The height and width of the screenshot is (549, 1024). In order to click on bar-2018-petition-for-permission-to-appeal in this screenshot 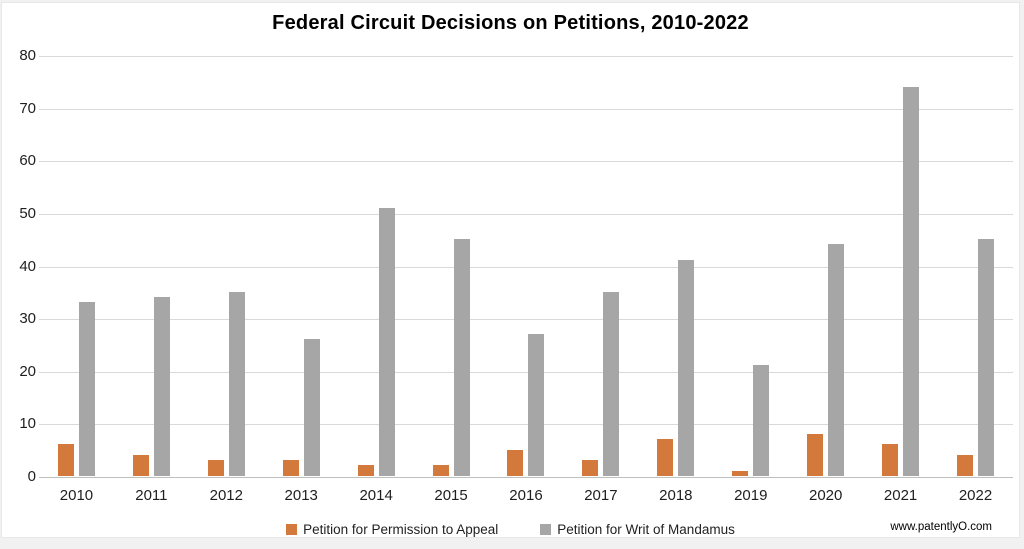, I will do `click(665, 457)`.